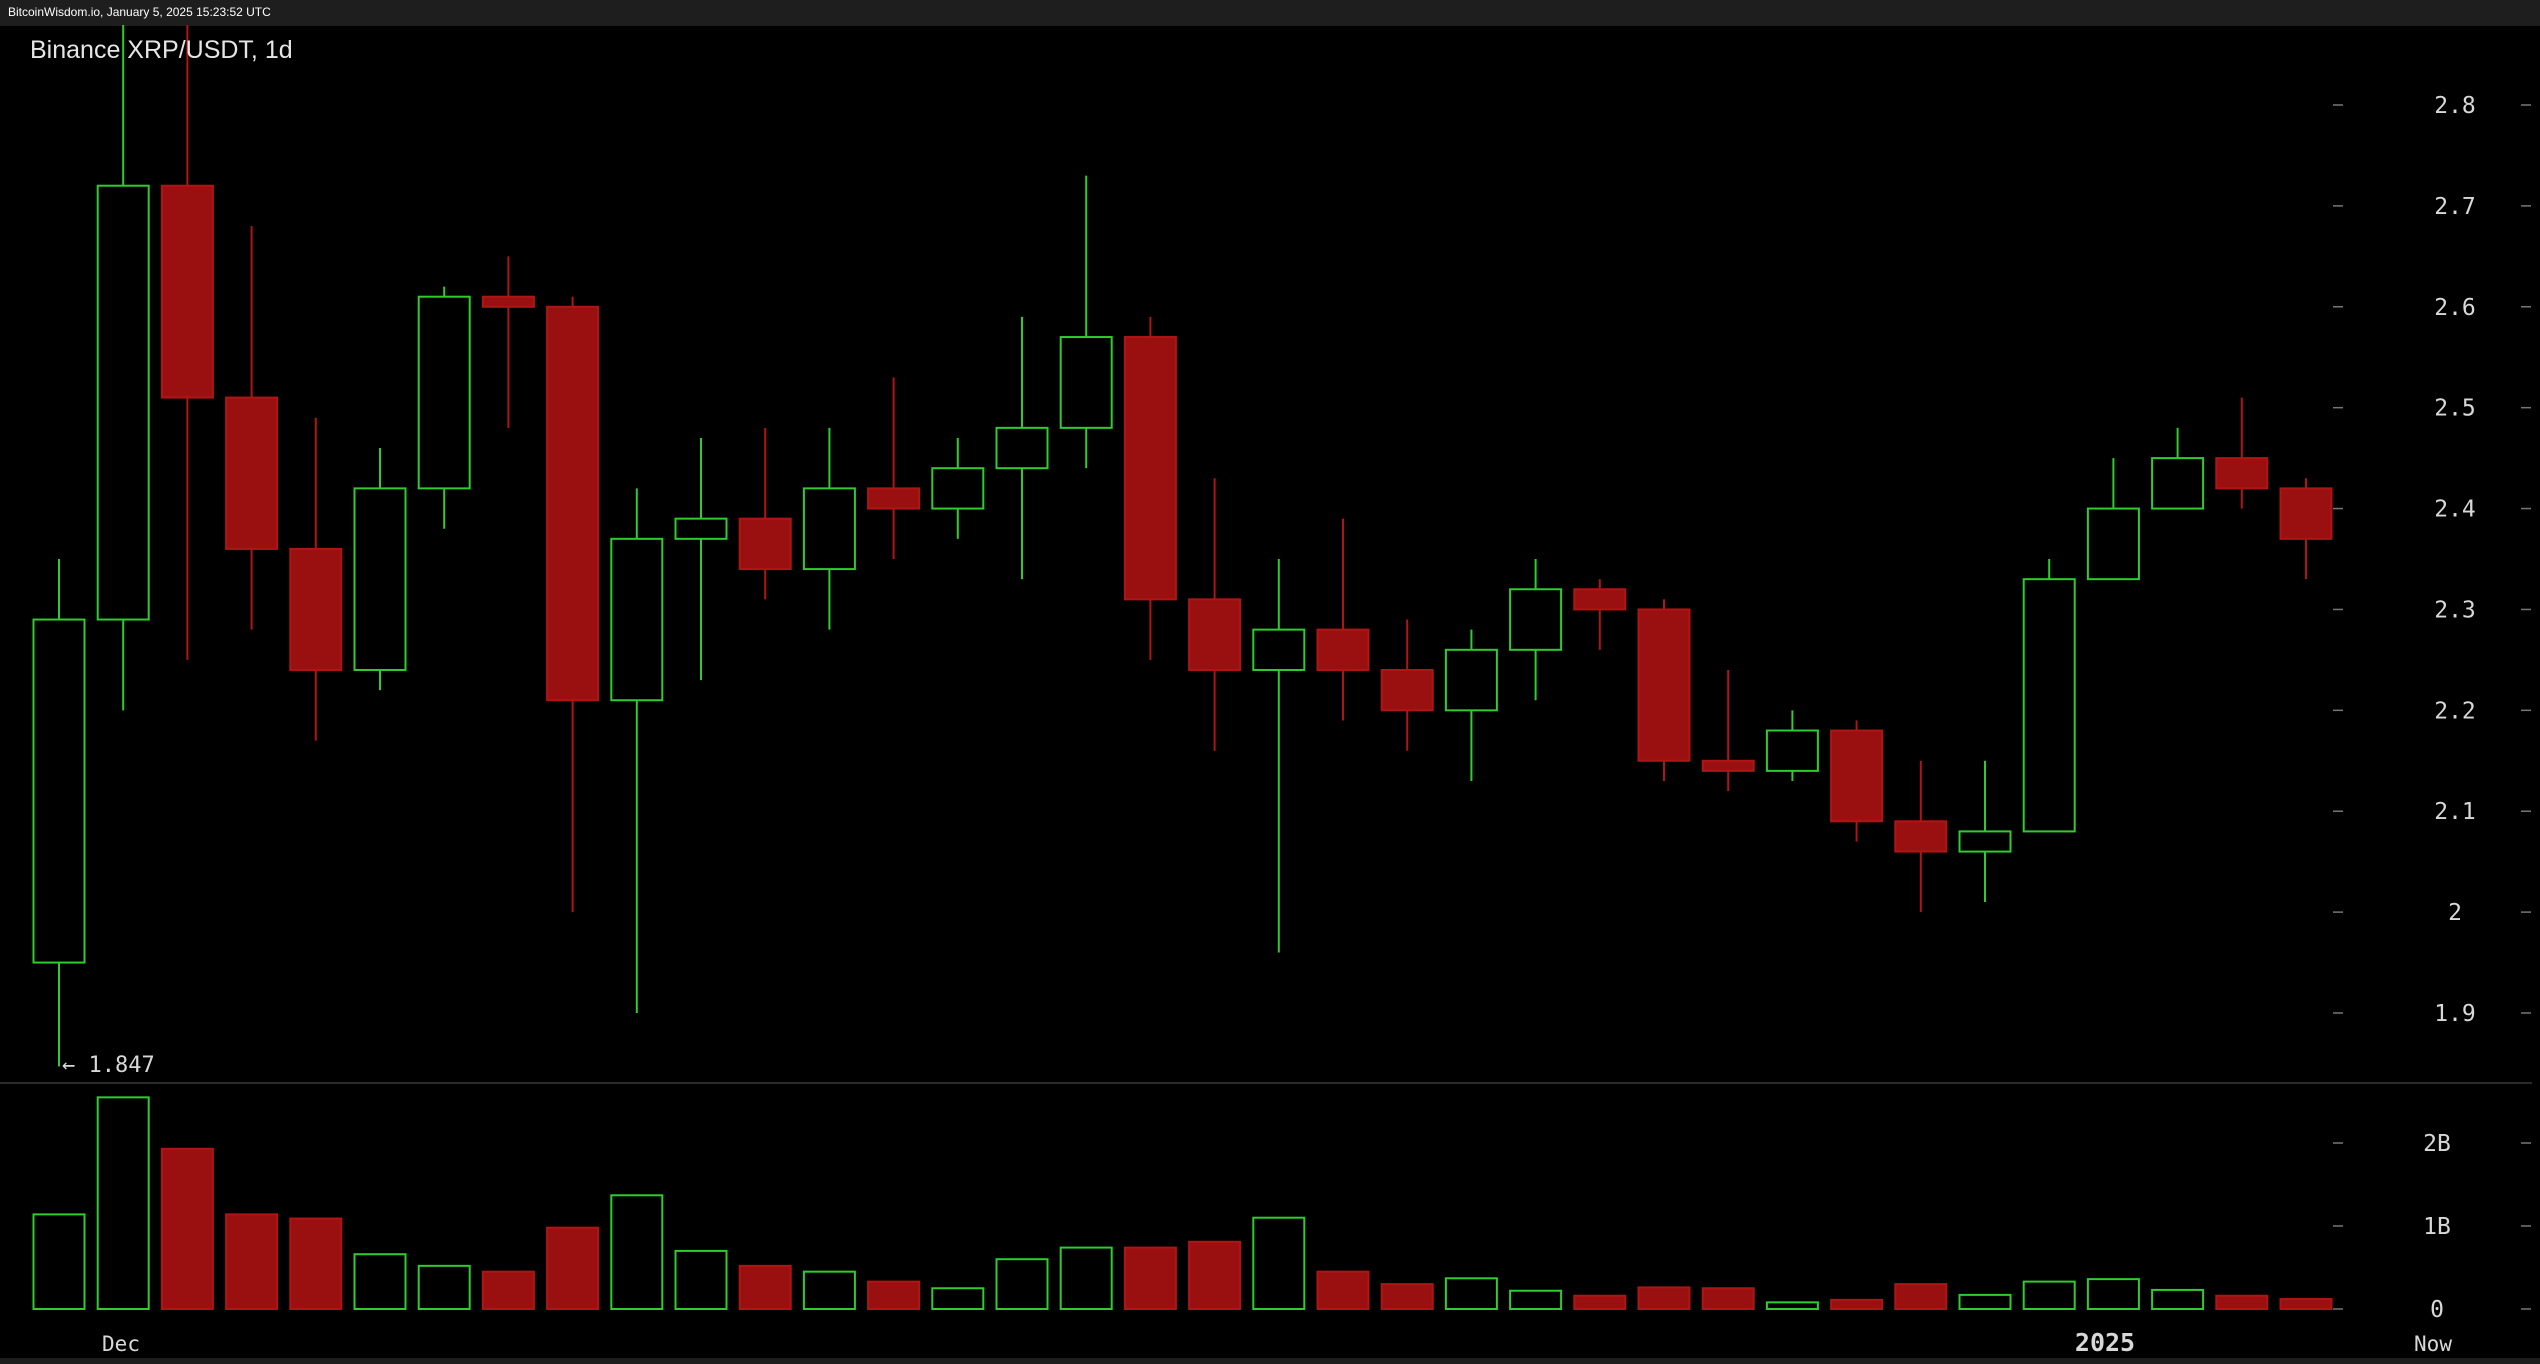 This screenshot has height=1364, width=2540. I want to click on price-tick-label: 2.6, so click(2455, 308).